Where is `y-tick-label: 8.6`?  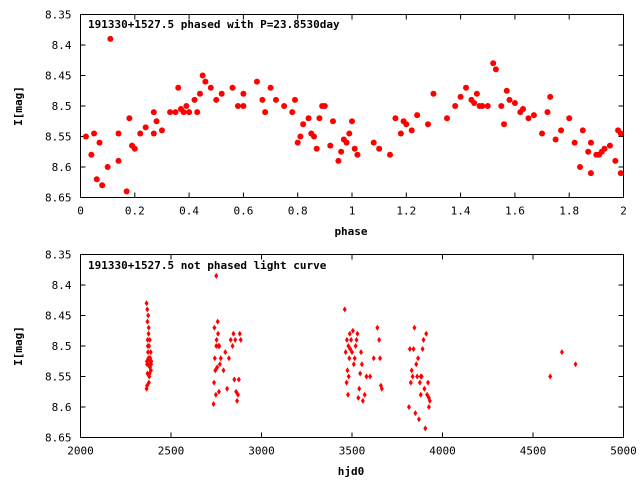 y-tick-label: 8.6 is located at coordinates (62, 407).